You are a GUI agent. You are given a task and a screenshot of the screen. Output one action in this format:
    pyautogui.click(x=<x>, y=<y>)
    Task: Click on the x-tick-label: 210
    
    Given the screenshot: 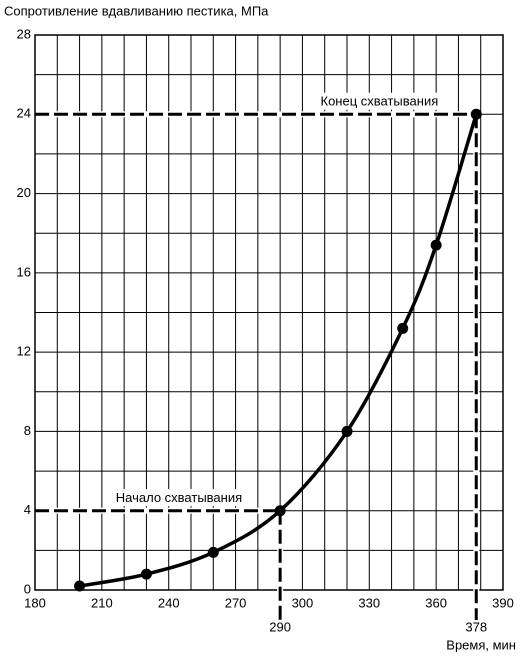 What is the action you would take?
    pyautogui.click(x=102, y=602)
    